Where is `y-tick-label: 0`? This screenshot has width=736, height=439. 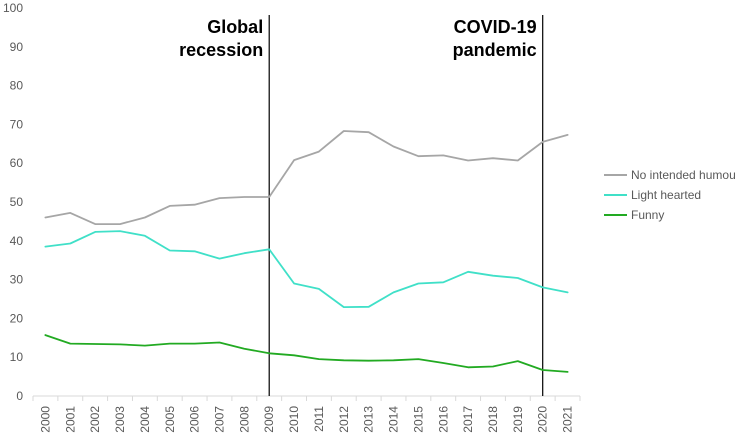
y-tick-label: 0 is located at coordinates (19, 396).